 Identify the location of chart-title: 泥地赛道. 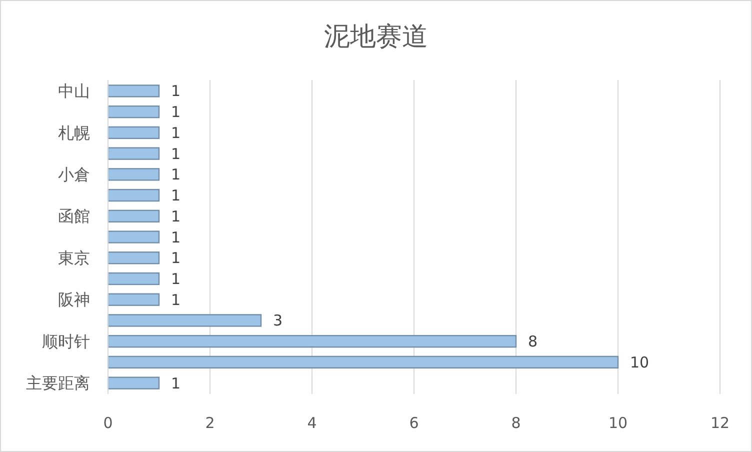
(376, 37).